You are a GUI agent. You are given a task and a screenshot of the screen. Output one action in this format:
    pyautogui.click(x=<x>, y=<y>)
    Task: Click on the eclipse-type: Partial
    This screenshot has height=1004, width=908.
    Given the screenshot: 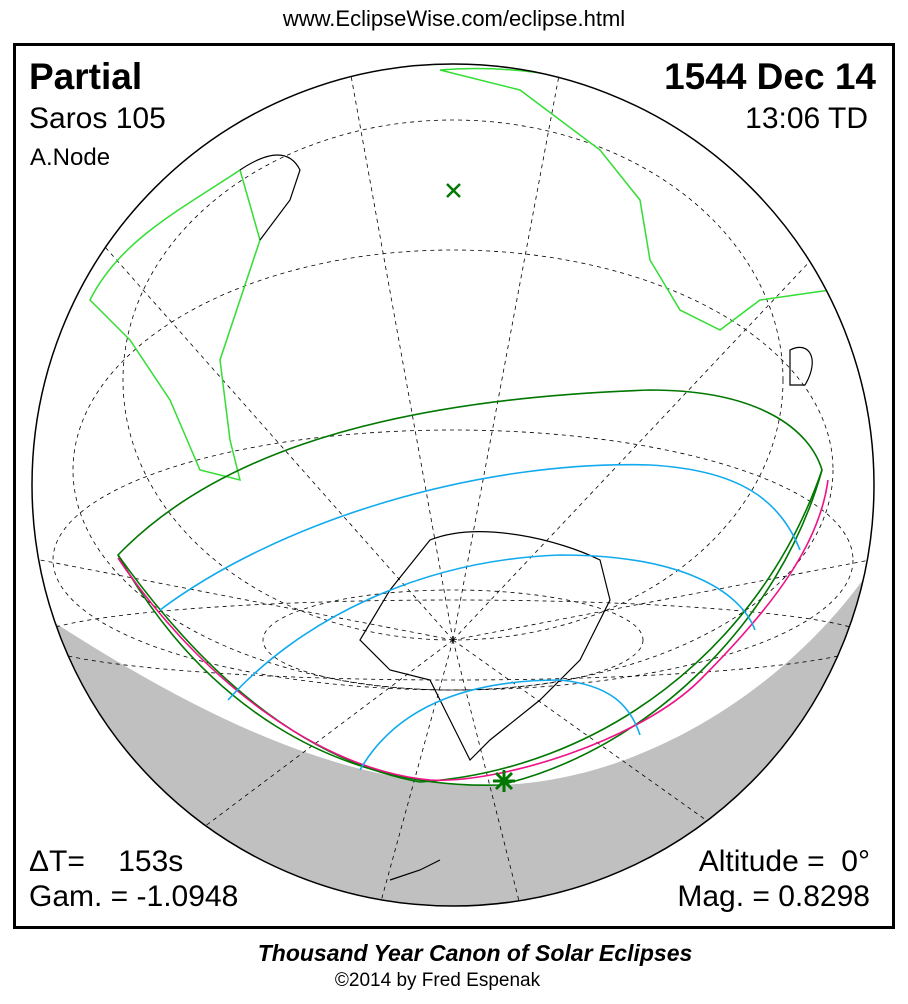 What is the action you would take?
    pyautogui.click(x=86, y=76)
    